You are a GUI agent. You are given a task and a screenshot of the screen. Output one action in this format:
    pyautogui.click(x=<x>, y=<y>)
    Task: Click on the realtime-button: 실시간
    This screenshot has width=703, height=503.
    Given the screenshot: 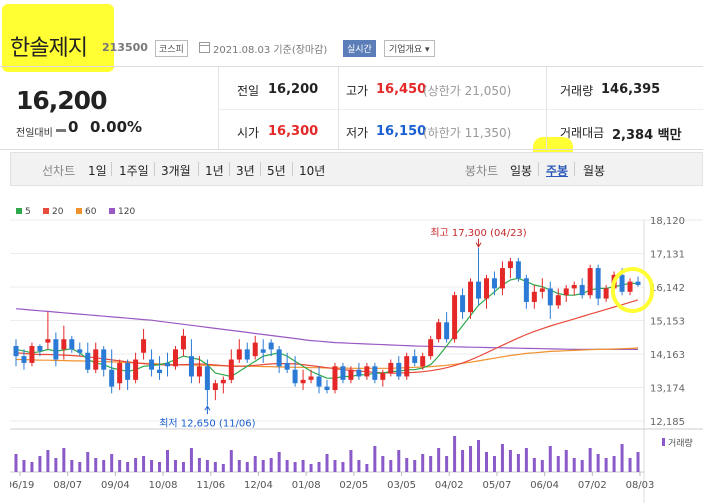 What is the action you would take?
    pyautogui.click(x=359, y=48)
    